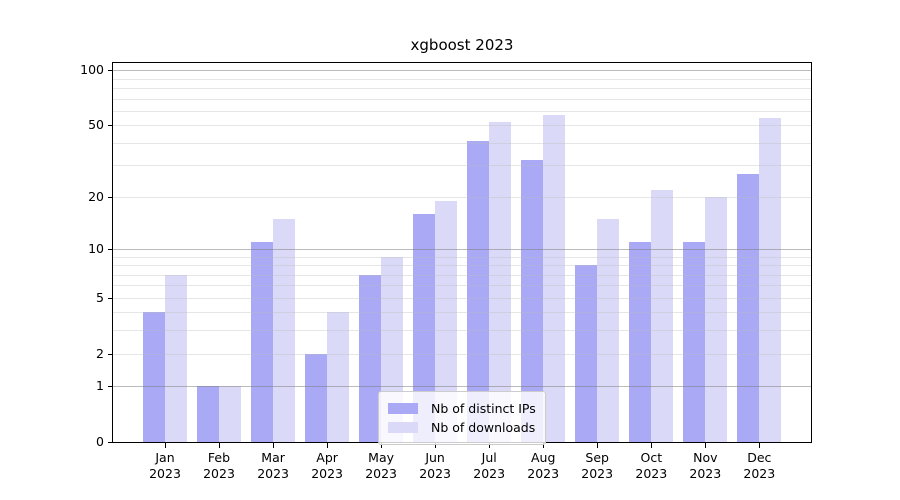  I want to click on bar-downloads-mar, so click(284, 330).